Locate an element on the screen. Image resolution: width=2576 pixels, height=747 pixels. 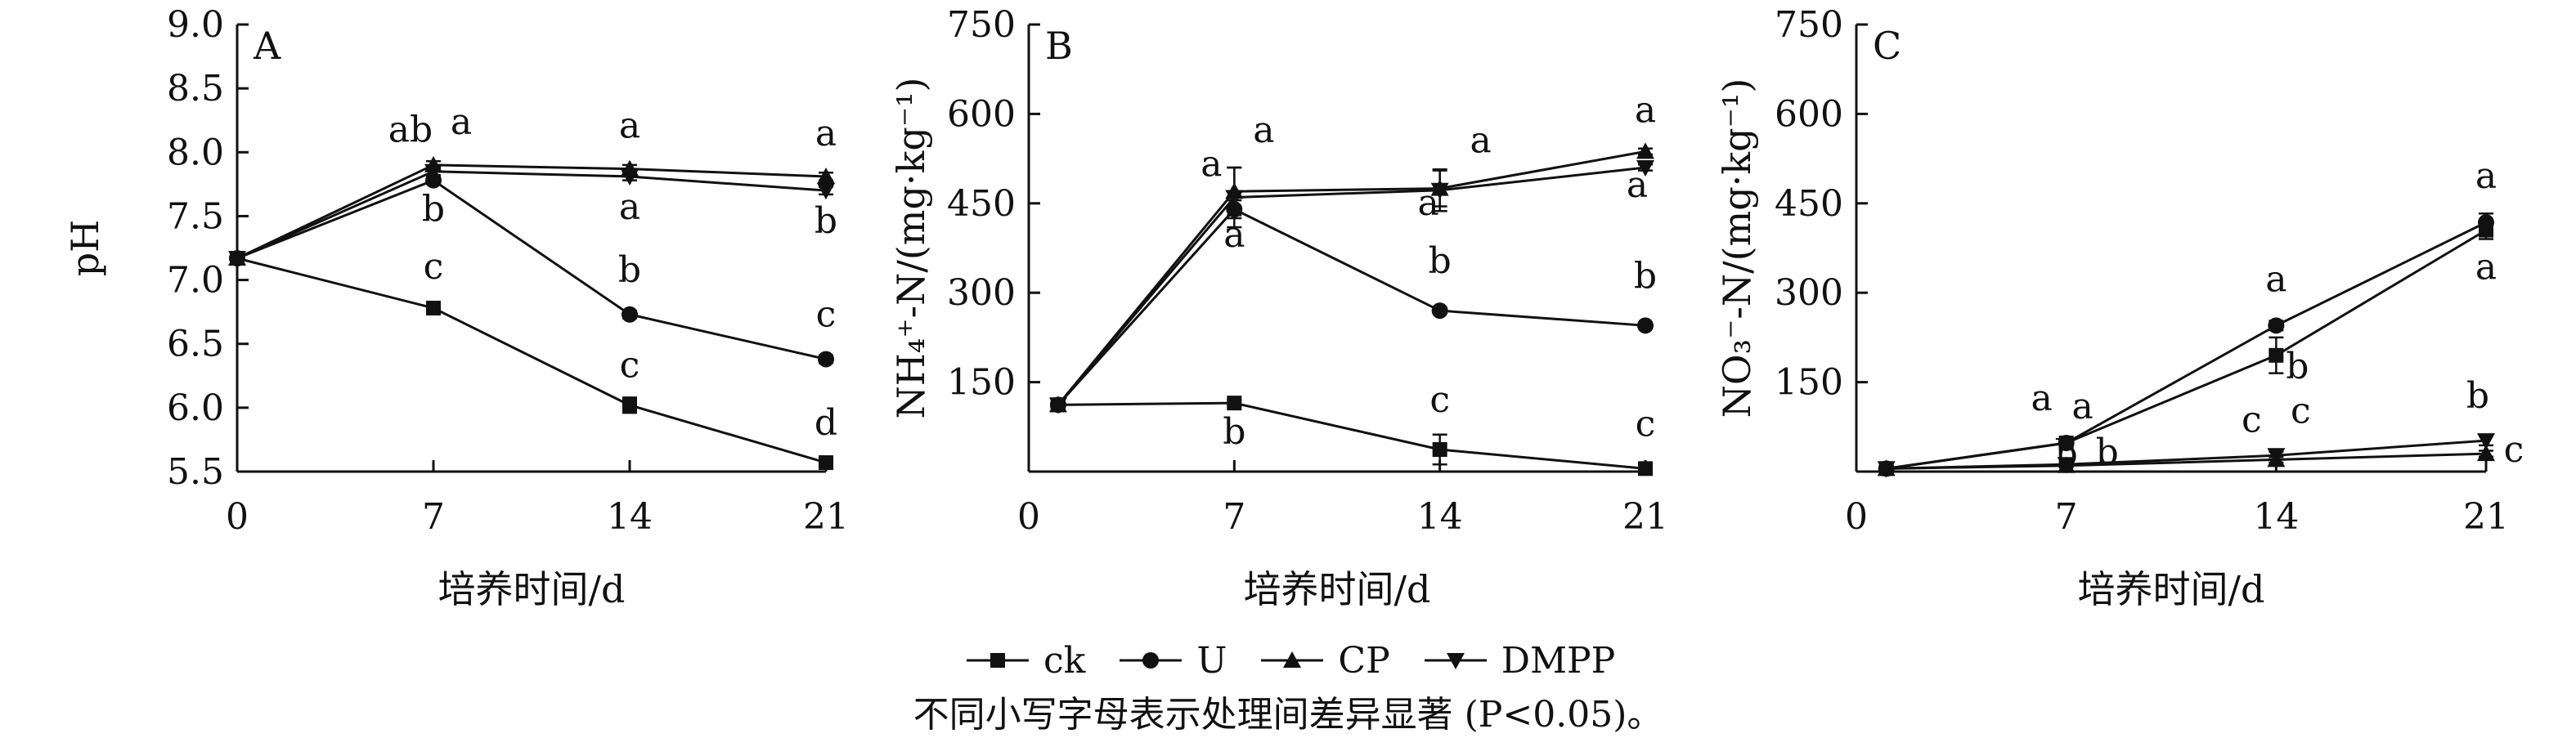
data-point-cp is located at coordinates (2486, 453).